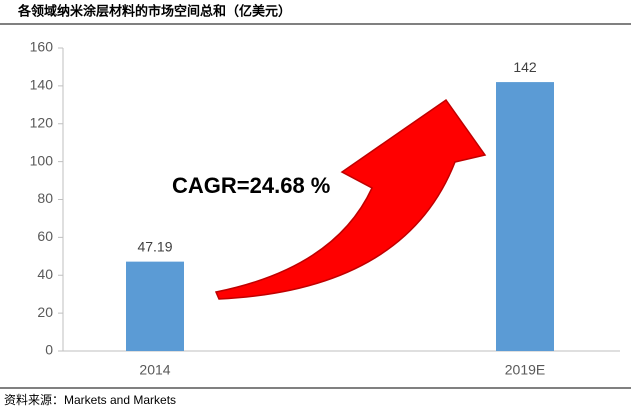 The width and height of the screenshot is (631, 416). Describe the element at coordinates (154, 12) in the screenshot. I see `chart-title: 各领域纳米涂层材料的市场空间总和（亿美元）` at that location.